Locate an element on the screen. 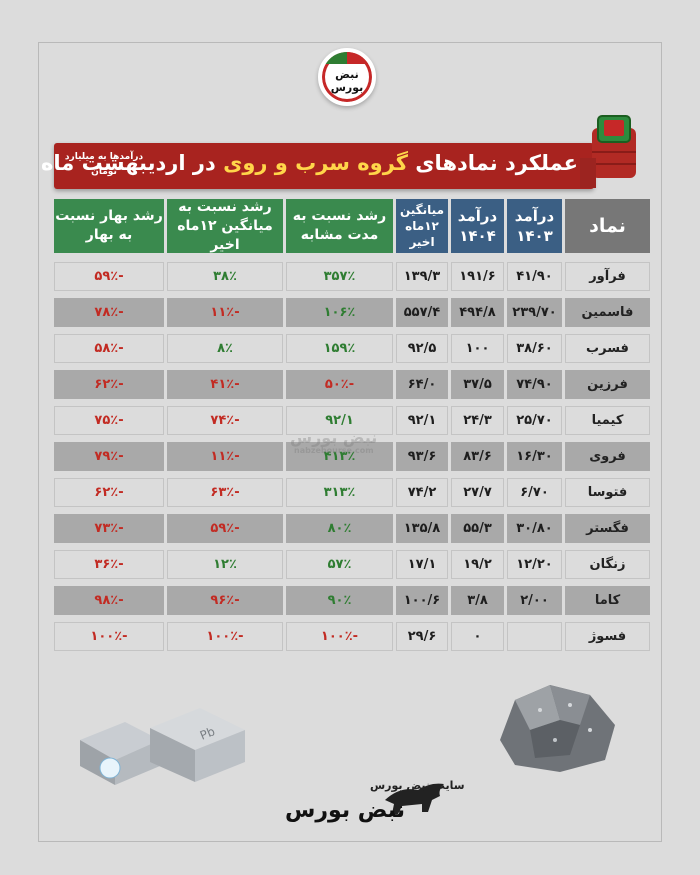 This screenshot has height=875, width=700. cell-vsavg: ۱۲٪ is located at coordinates (225, 564).